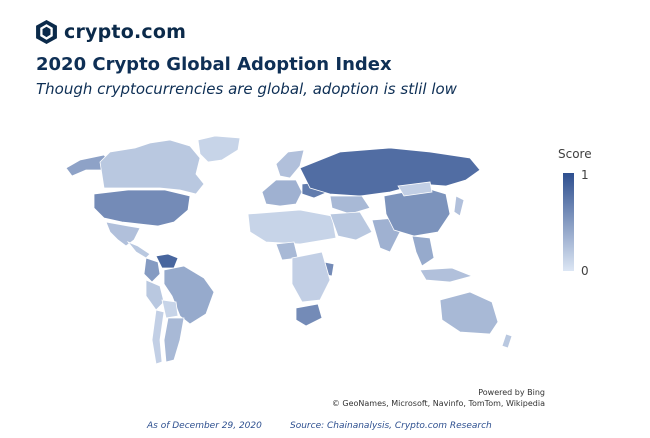 Image resolution: width=650 pixels, height=438 pixels. I want to click on region-brazil, so click(189, 295).